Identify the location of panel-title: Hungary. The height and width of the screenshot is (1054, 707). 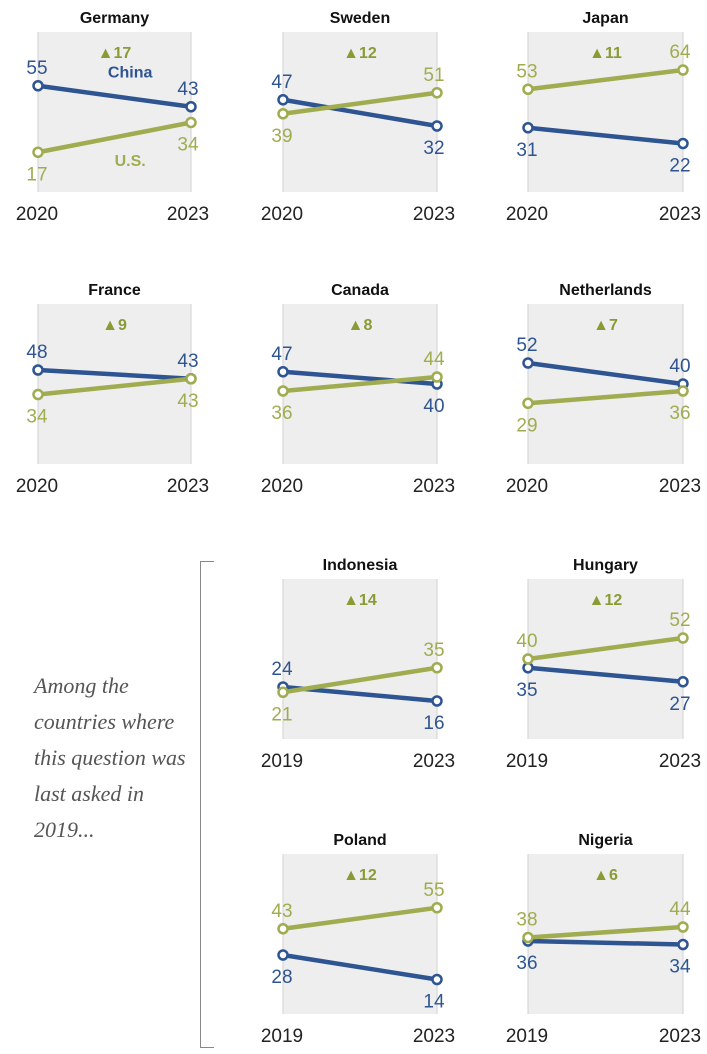
(605, 565).